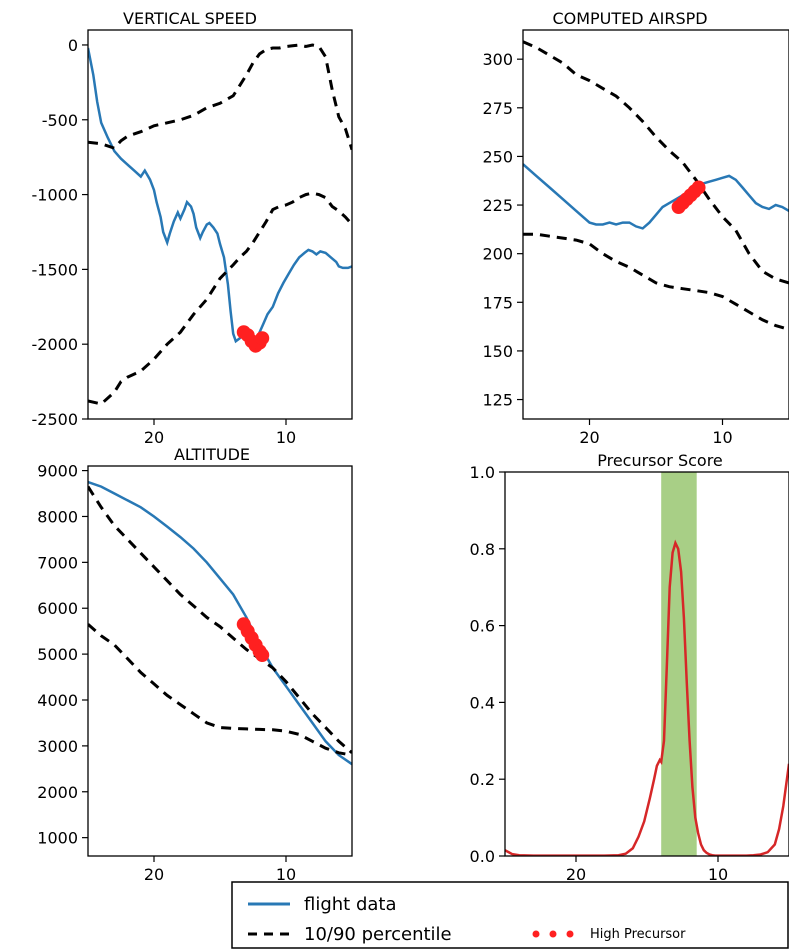  Describe the element at coordinates (57, 838) in the screenshot. I see `alt-ytick-label: 1000` at that location.